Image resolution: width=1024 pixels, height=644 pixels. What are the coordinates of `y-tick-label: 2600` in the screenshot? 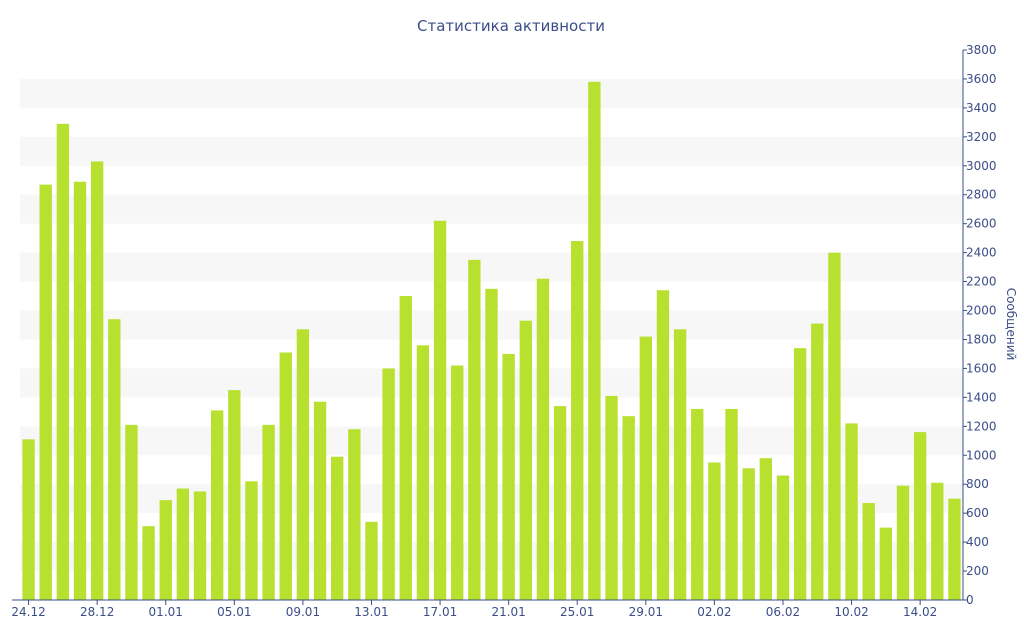 It's located at (981, 224).